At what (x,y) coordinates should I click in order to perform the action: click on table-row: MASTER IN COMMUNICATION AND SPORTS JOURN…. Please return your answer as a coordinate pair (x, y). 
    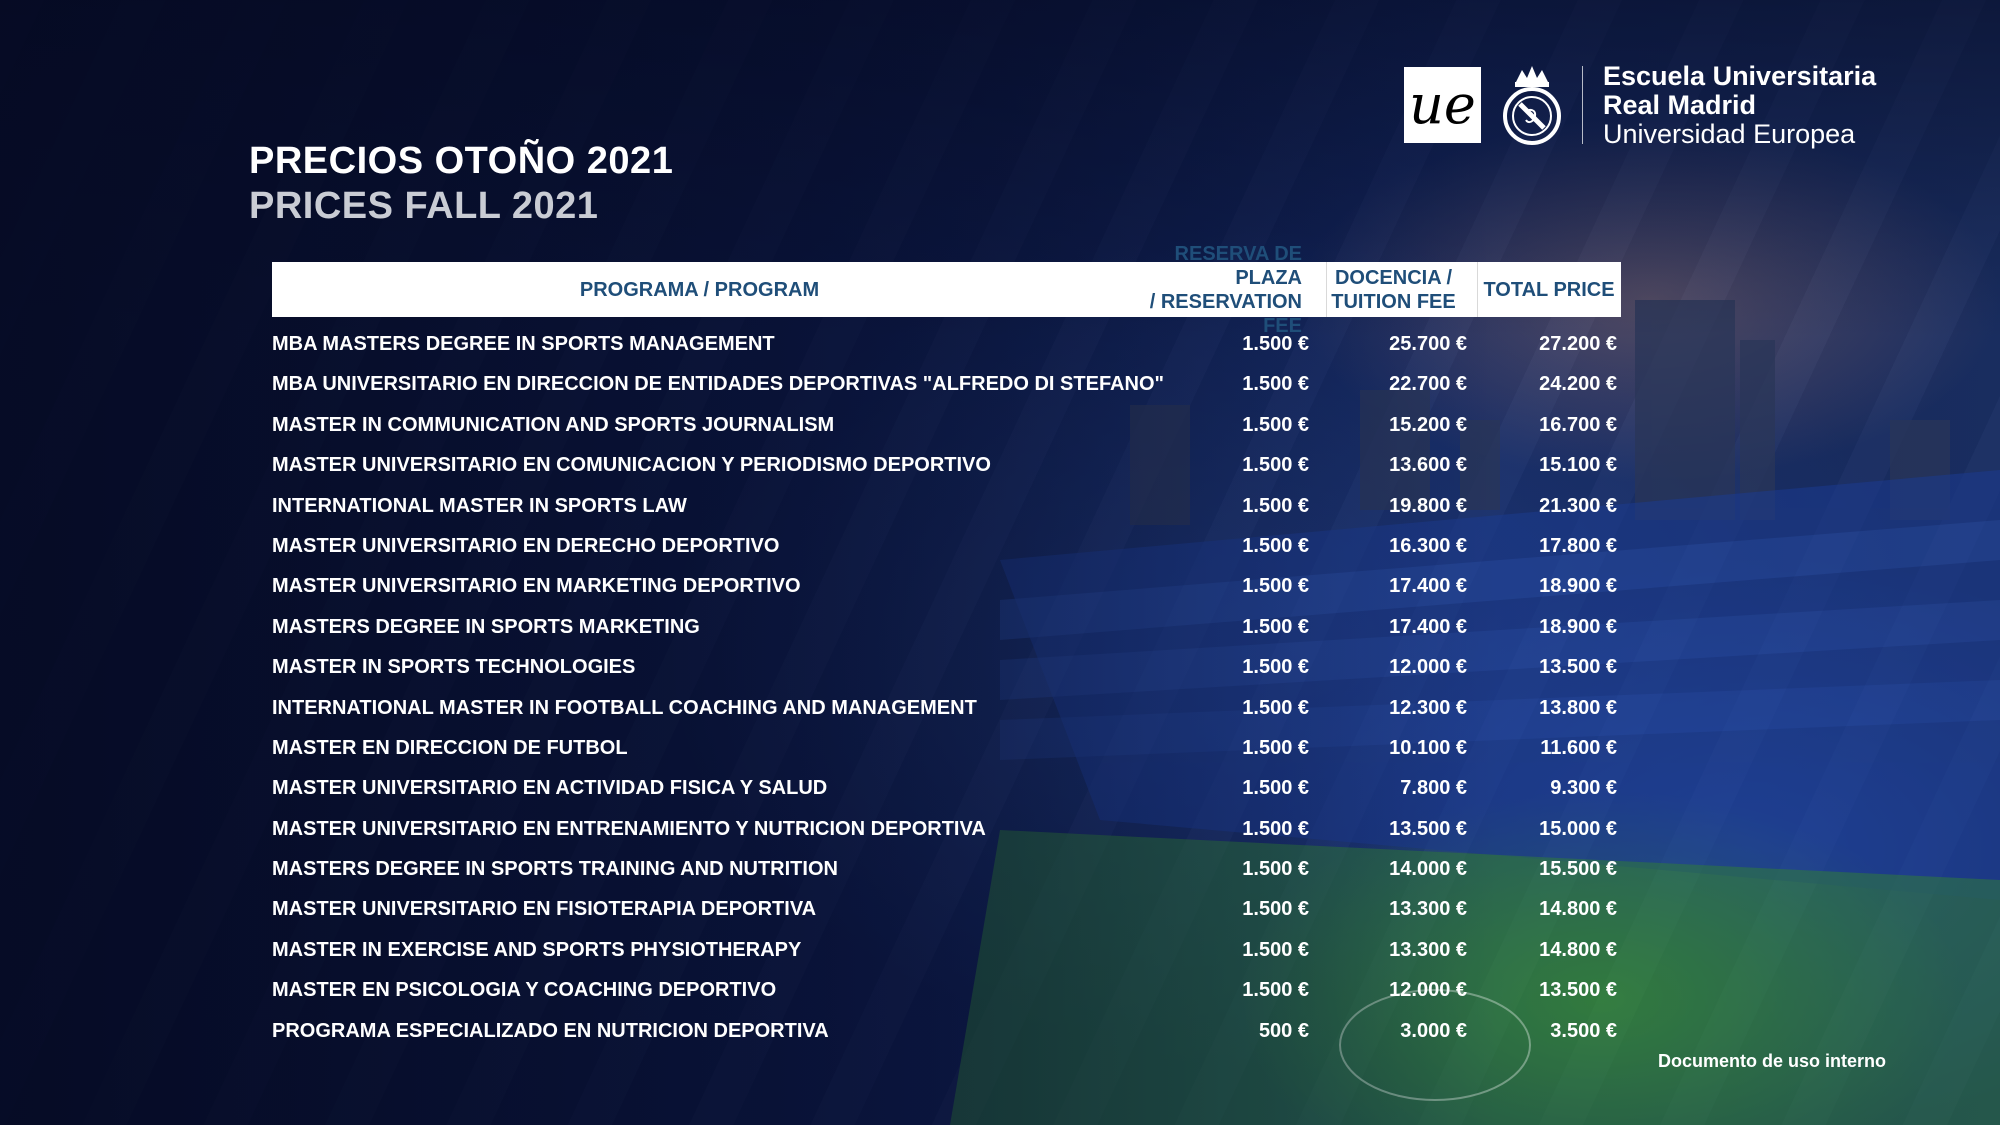
    Looking at the image, I should click on (946, 426).